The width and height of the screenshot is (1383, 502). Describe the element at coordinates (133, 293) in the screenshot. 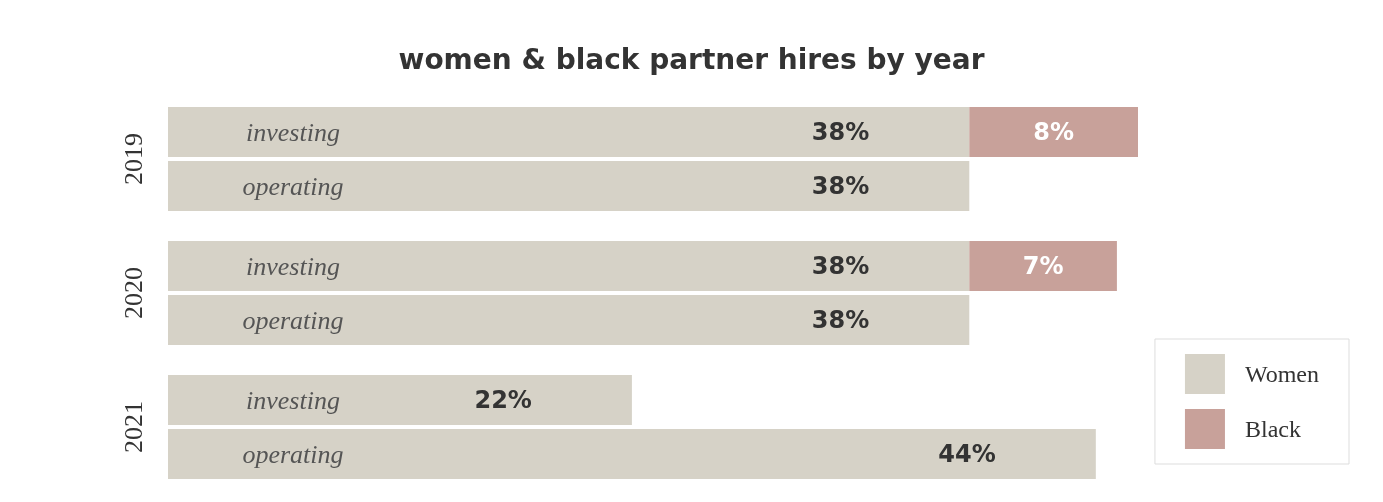

I see `text: 2020` at that location.